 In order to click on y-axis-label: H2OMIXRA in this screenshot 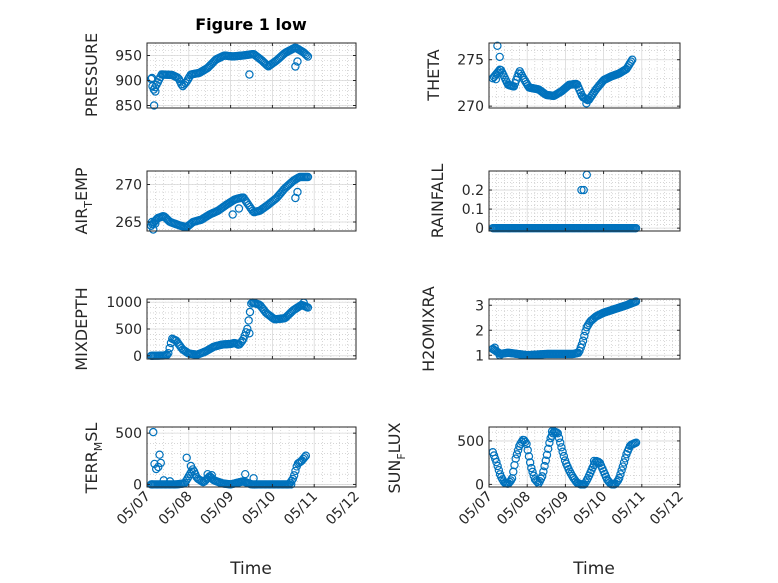, I will do `click(428, 329)`.